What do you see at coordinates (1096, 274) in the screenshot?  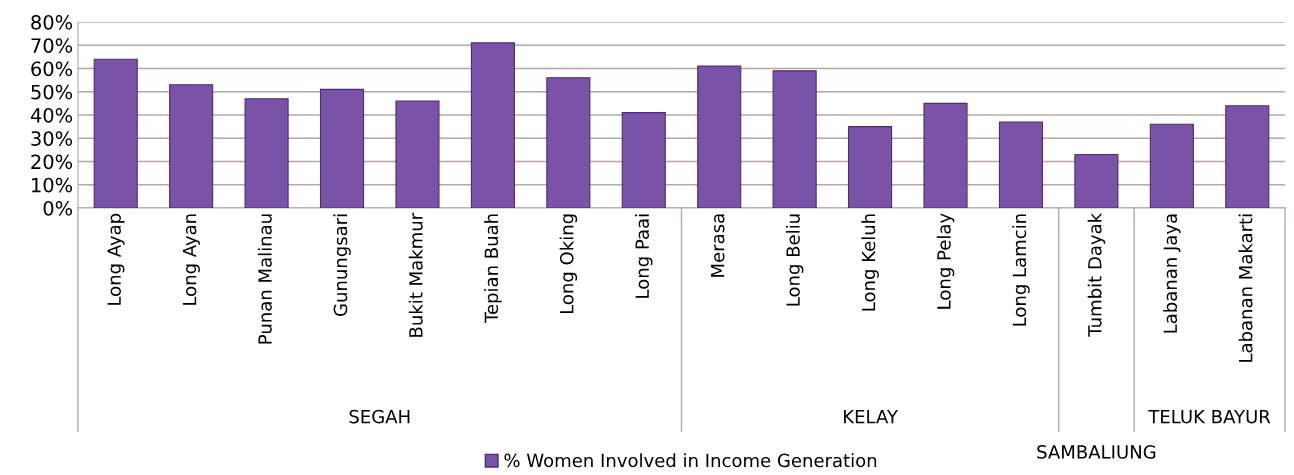 I see `x-tick-label: Tumbit Dayak` at bounding box center [1096, 274].